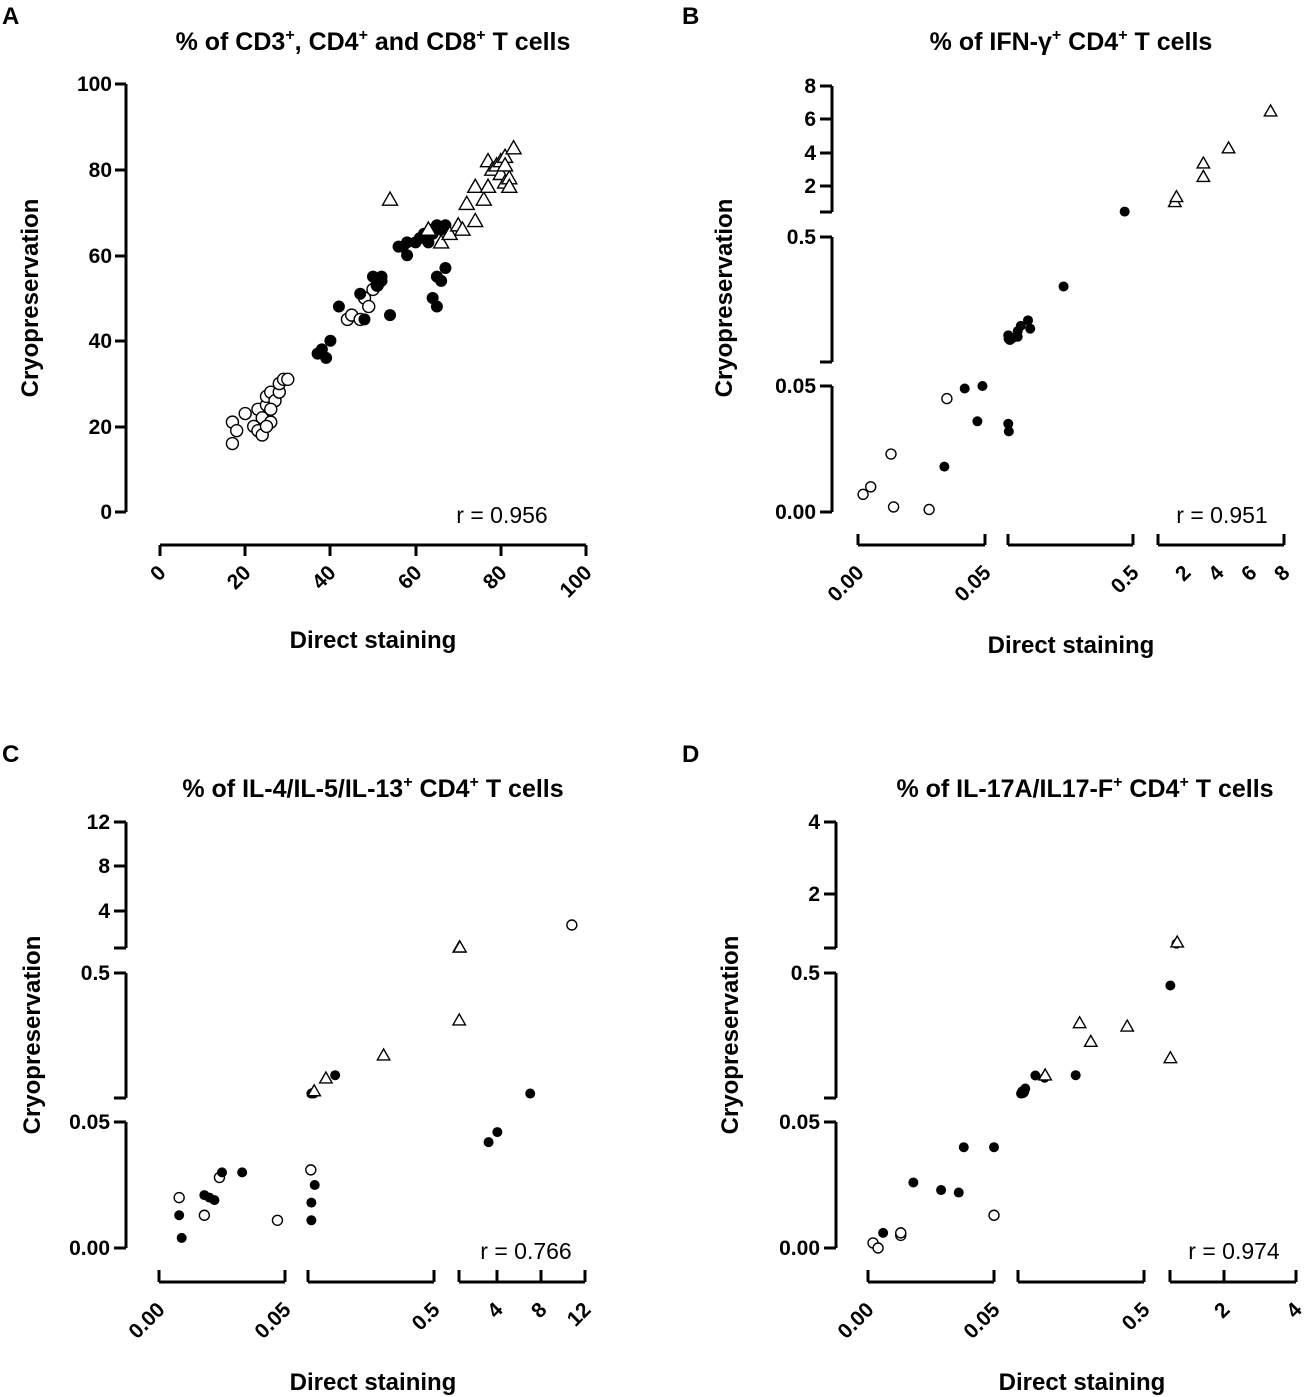 The image size is (1316, 1397). What do you see at coordinates (373, 41) in the screenshot?
I see `panel-title: % of CD3+, CD4+ and CD8+ T cells` at bounding box center [373, 41].